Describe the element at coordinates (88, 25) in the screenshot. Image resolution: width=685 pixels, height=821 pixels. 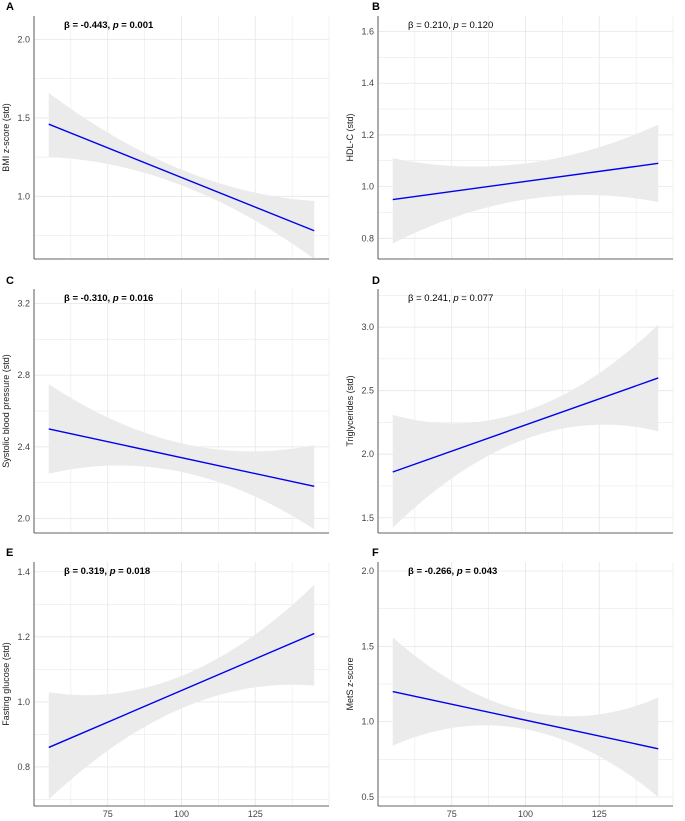
I see `annotation-beta: β = -0.443,` at that location.